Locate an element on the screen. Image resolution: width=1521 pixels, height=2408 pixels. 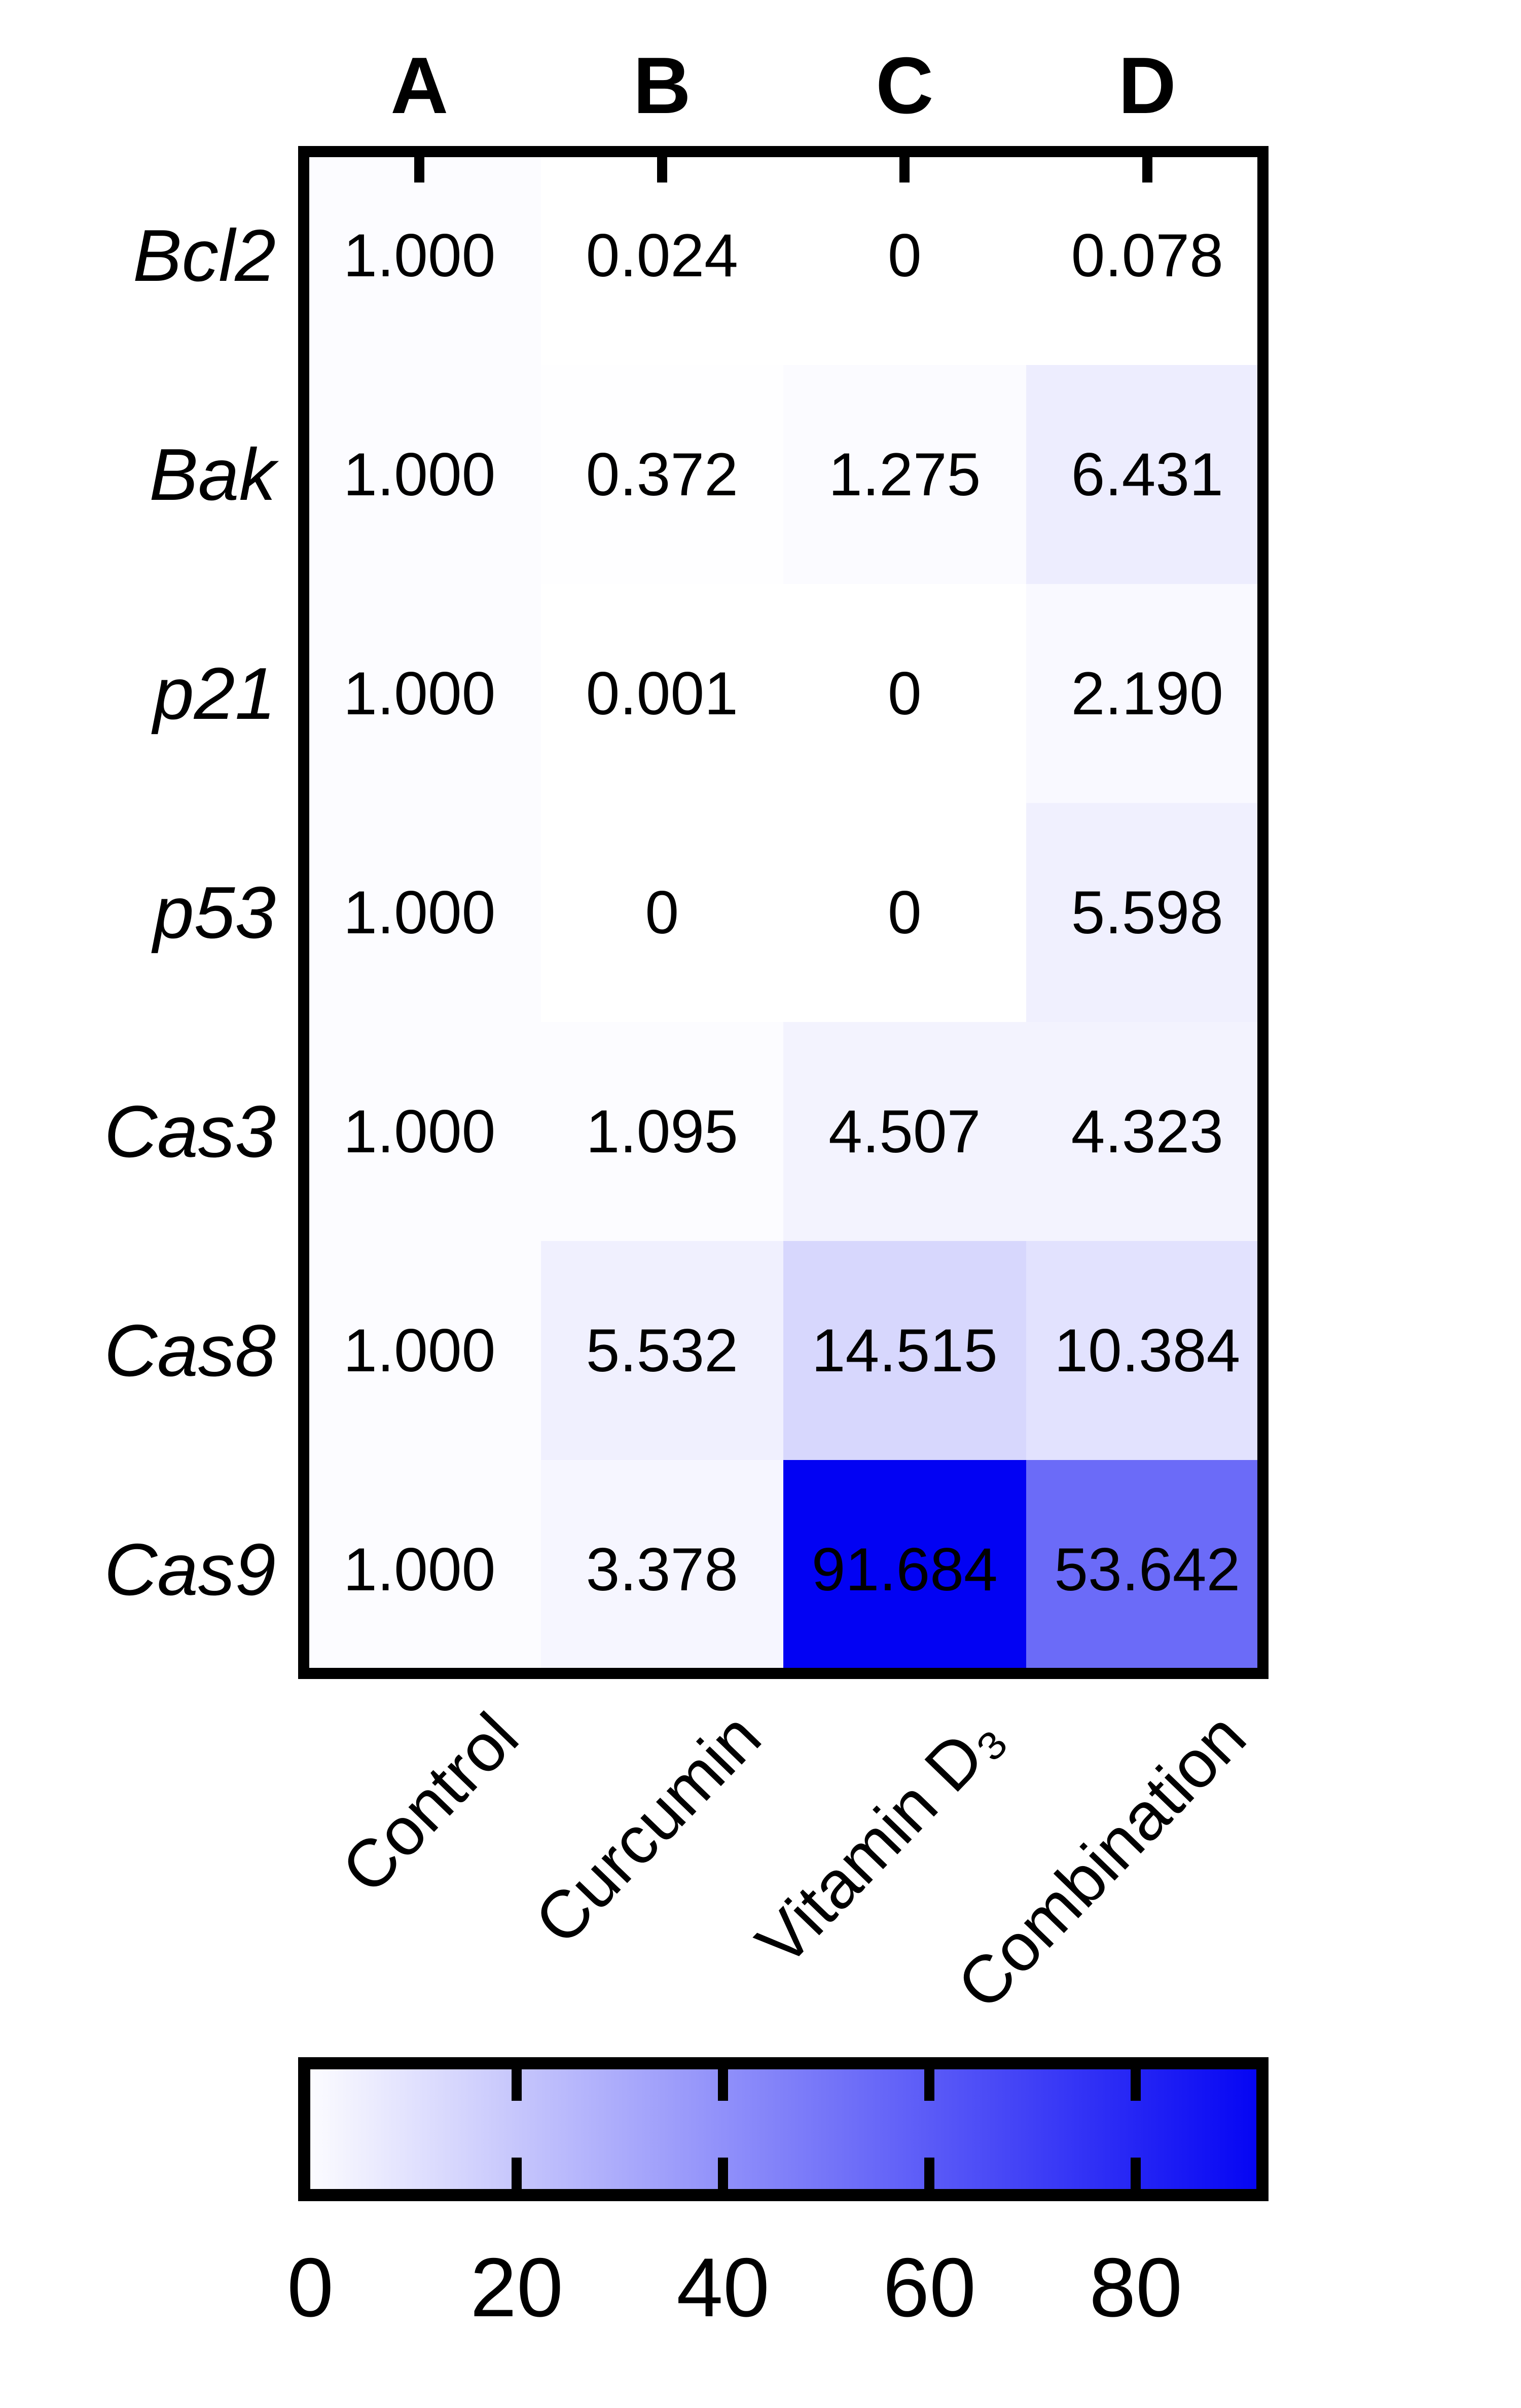
heatmap-cell: 4.507 is located at coordinates (904, 1131).